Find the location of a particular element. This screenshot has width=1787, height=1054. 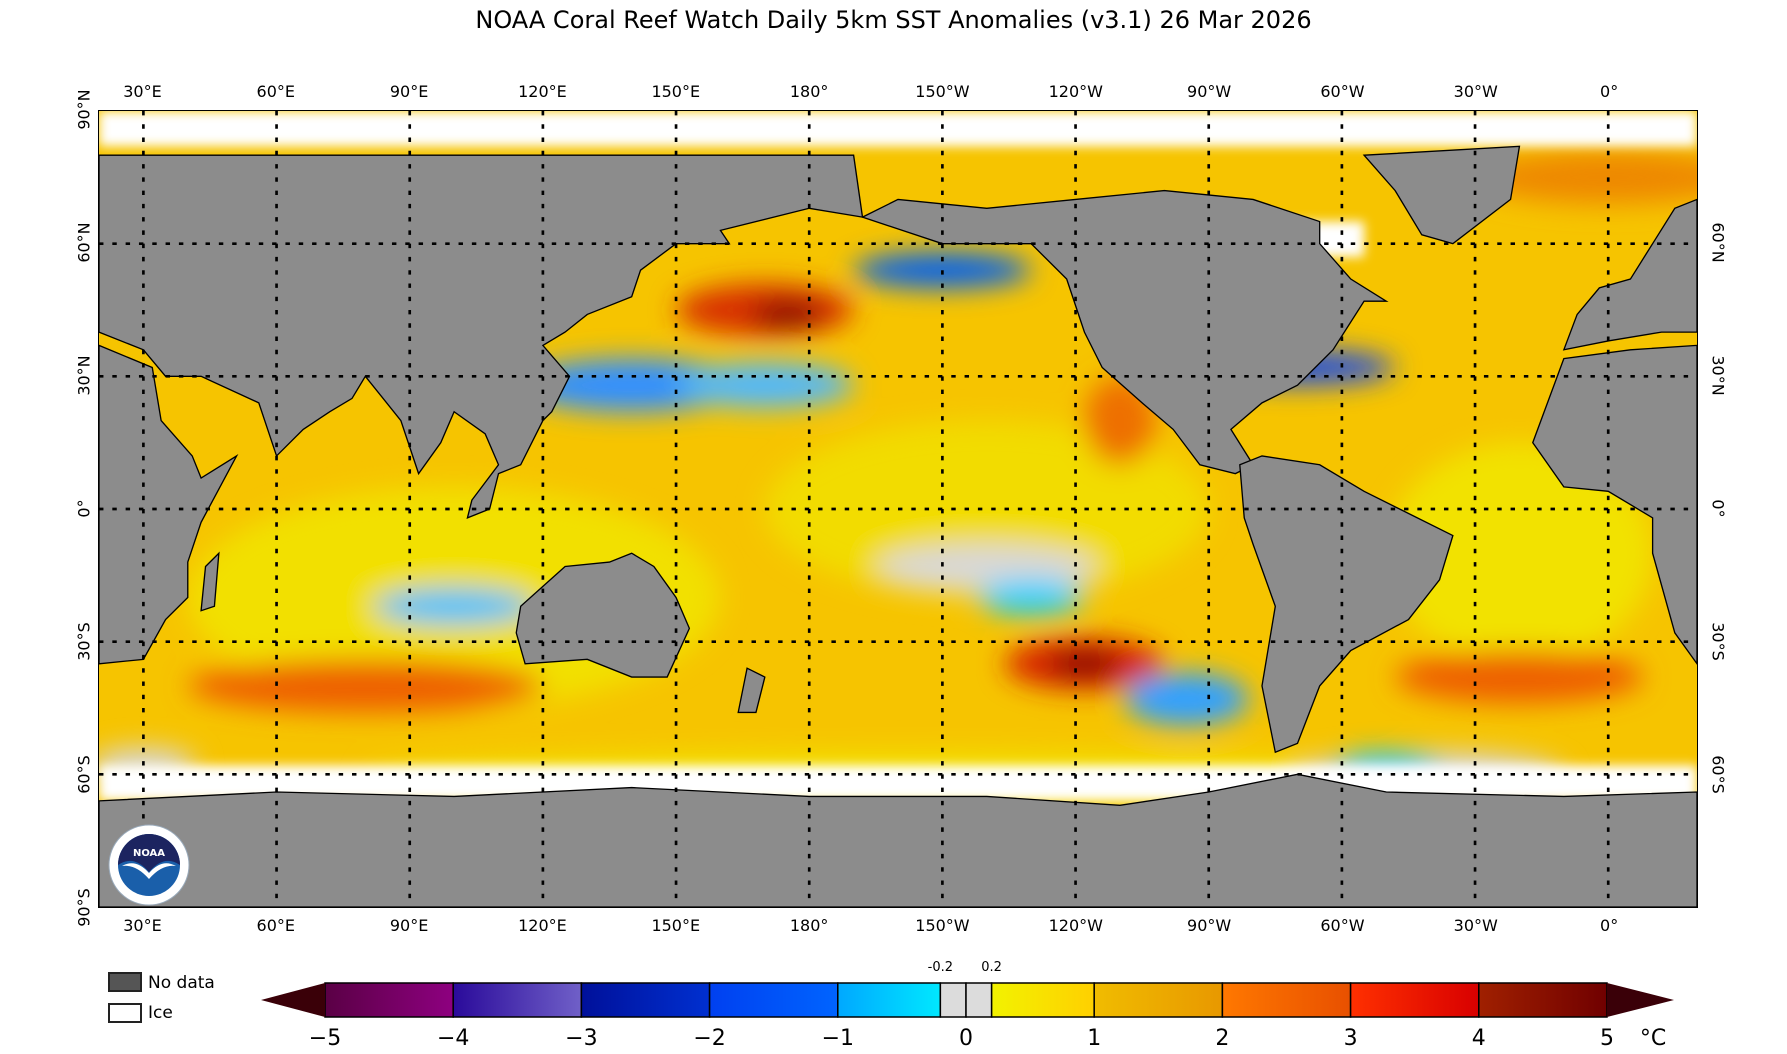

bottom-lon-label: 60°W is located at coordinates (1342, 925).